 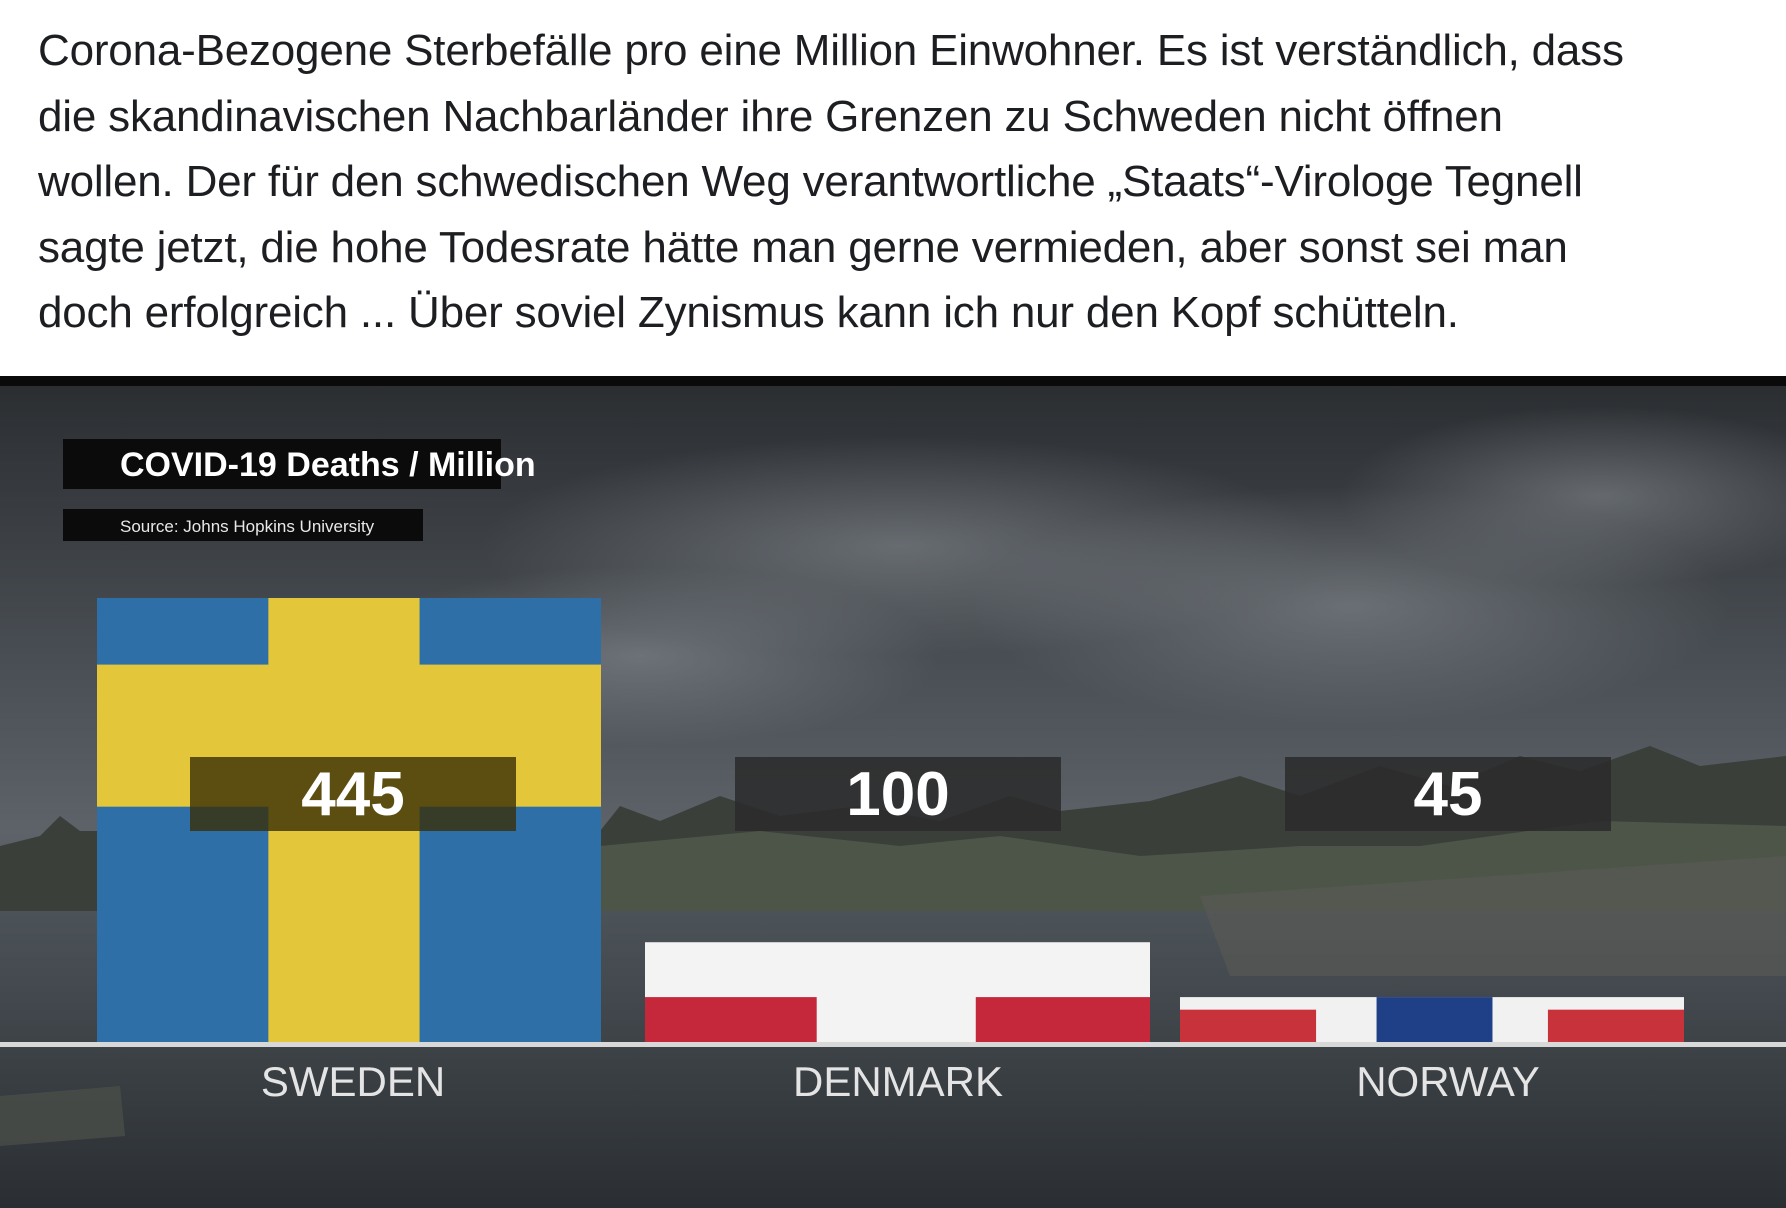 I want to click on category-label: NORWAY, so click(x=1448, y=1081).